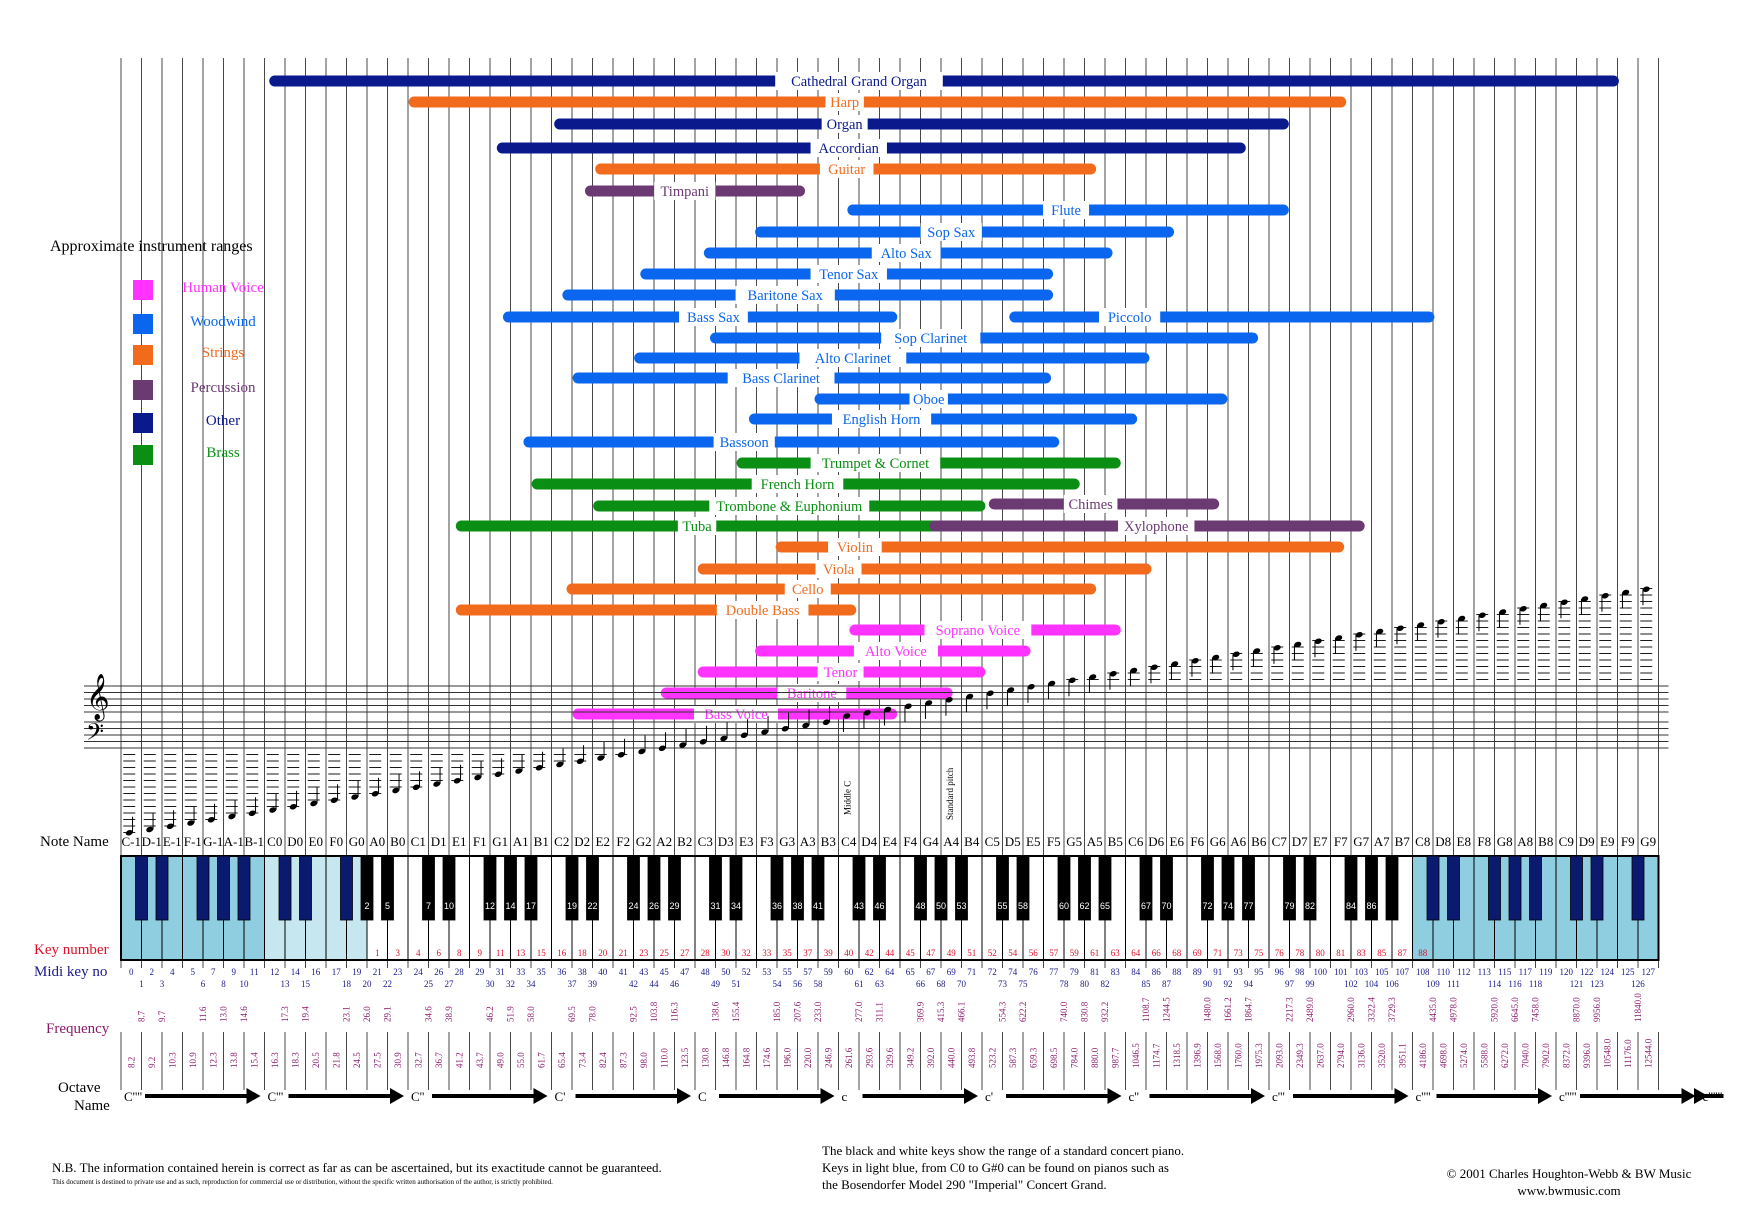 This screenshot has height=1232, width=1744. What do you see at coordinates (1239, 953) in the screenshot?
I see `white-key-number: 73` at bounding box center [1239, 953].